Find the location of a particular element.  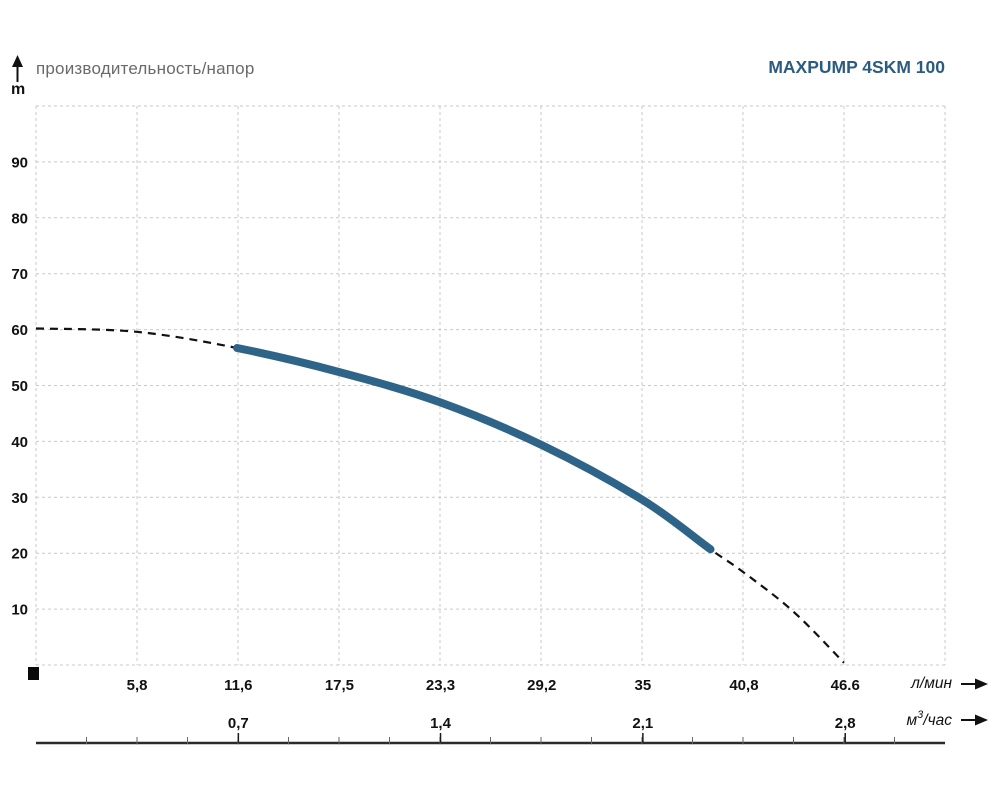

chart-title: производительность/напор is located at coordinates (145, 68).